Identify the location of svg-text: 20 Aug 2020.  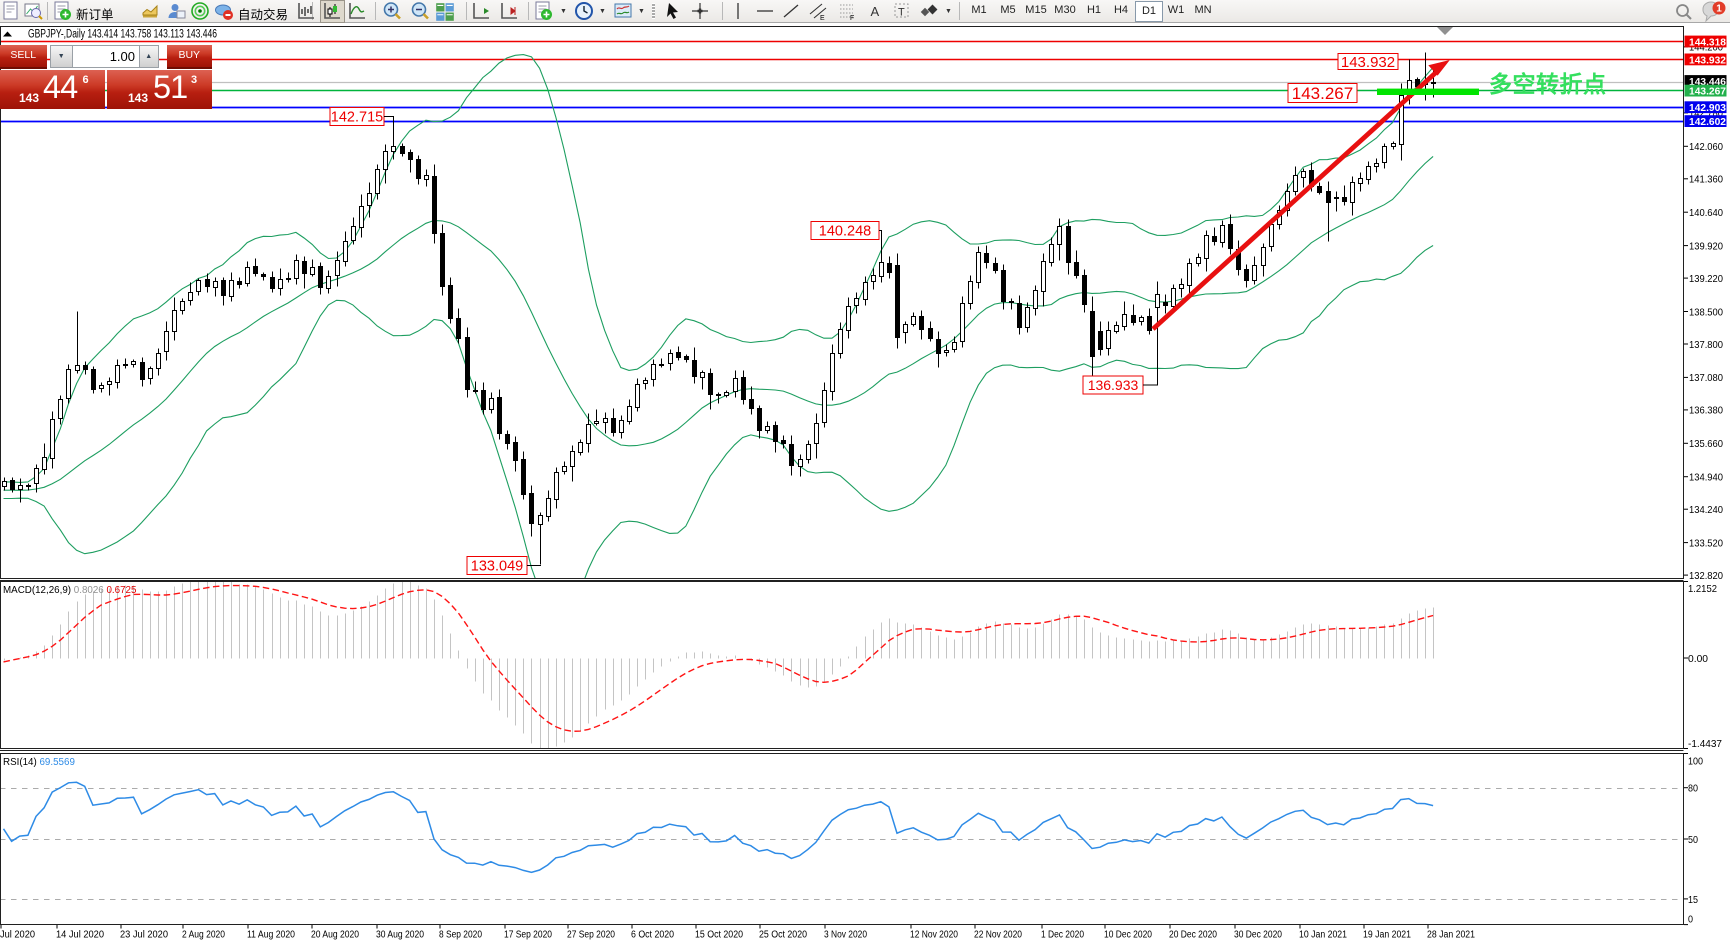
(335, 935).